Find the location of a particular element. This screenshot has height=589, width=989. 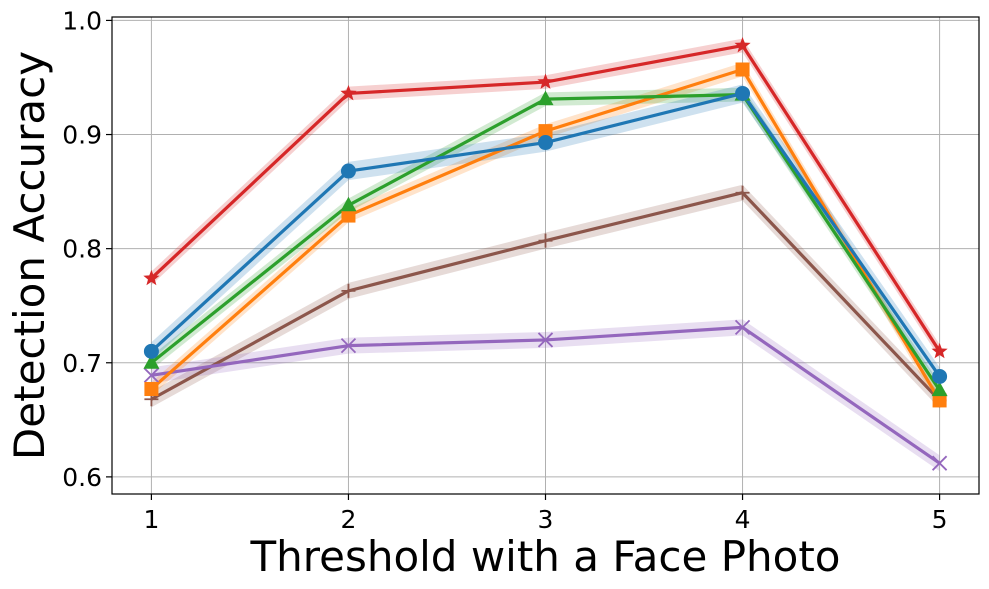

y-tick-label: 0.6 is located at coordinates (82, 477).